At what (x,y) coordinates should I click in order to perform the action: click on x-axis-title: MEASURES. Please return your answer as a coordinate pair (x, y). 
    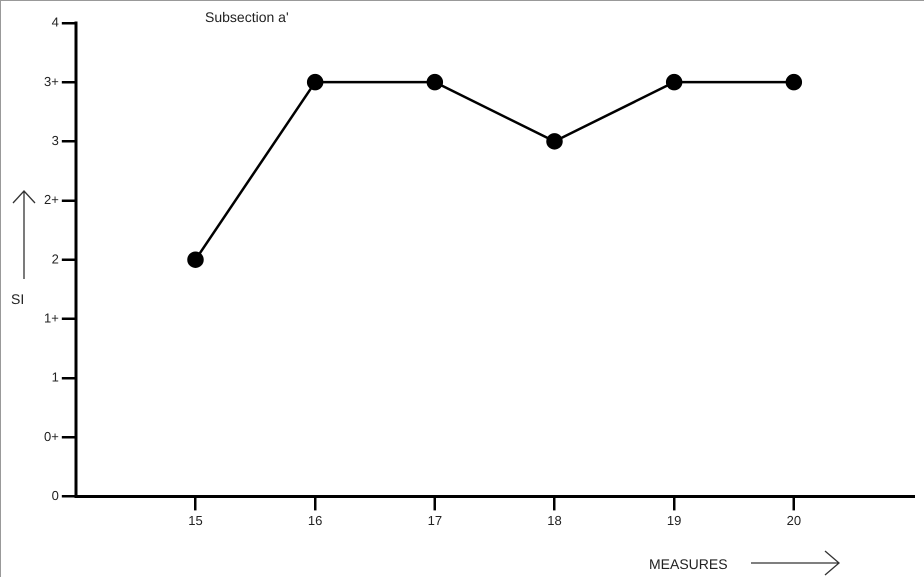
    Looking at the image, I should click on (688, 564).